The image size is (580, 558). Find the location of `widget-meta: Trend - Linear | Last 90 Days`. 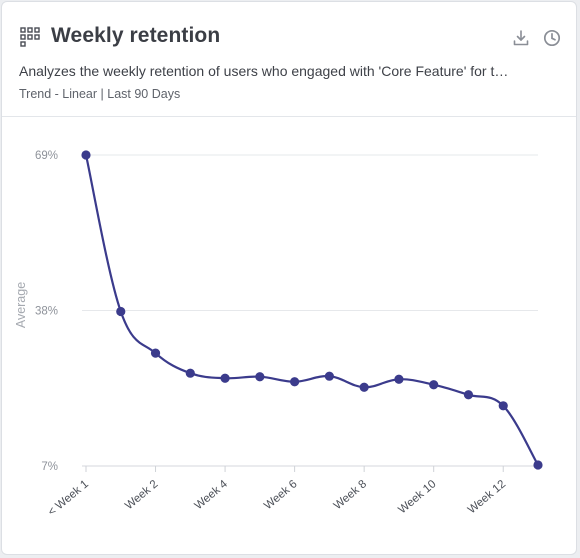

widget-meta: Trend - Linear | Last 90 Days is located at coordinates (100, 94).